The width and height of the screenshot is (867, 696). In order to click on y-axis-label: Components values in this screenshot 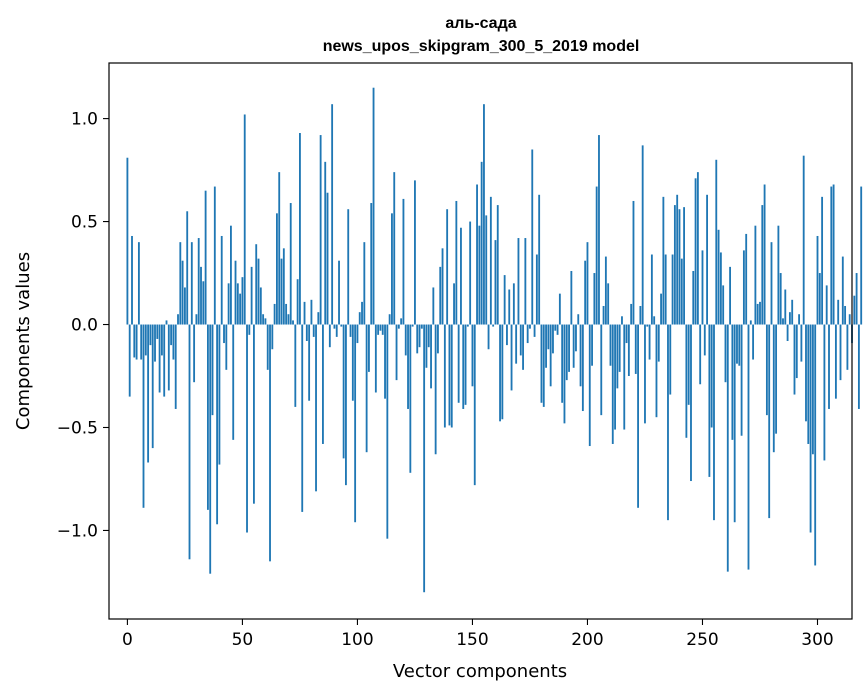, I will do `click(23, 341)`.